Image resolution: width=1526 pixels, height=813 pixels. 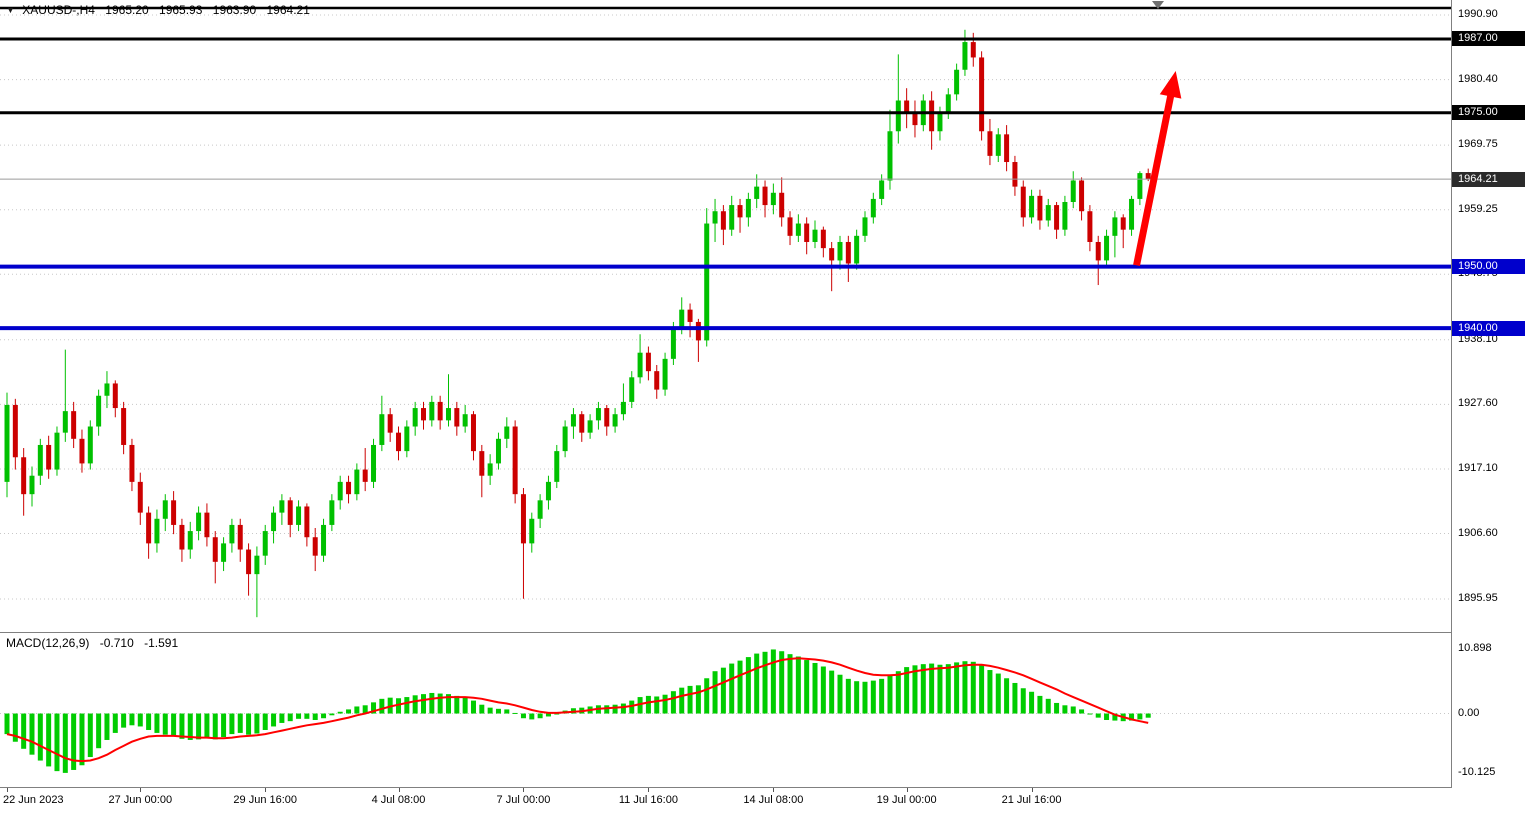 What do you see at coordinates (288, 10) in the screenshot?
I see `ohlc-close-value: 1964.21` at bounding box center [288, 10].